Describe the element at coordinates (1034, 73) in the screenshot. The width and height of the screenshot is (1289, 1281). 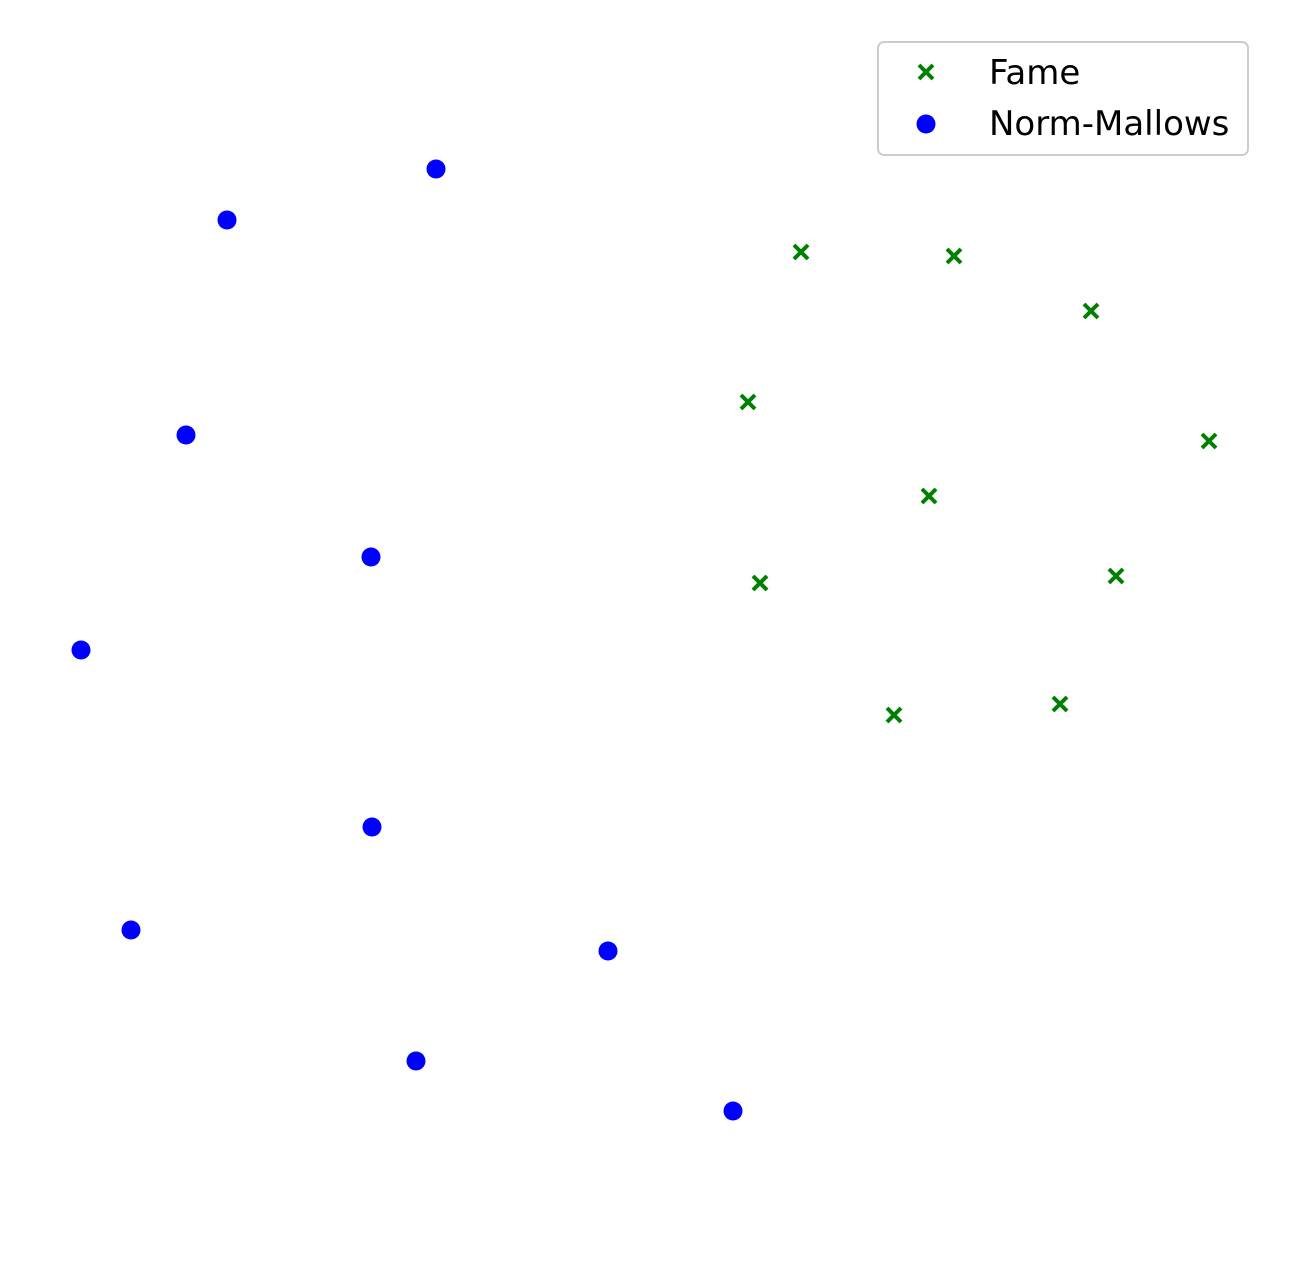
I see `legend-label-fame: Fame` at that location.